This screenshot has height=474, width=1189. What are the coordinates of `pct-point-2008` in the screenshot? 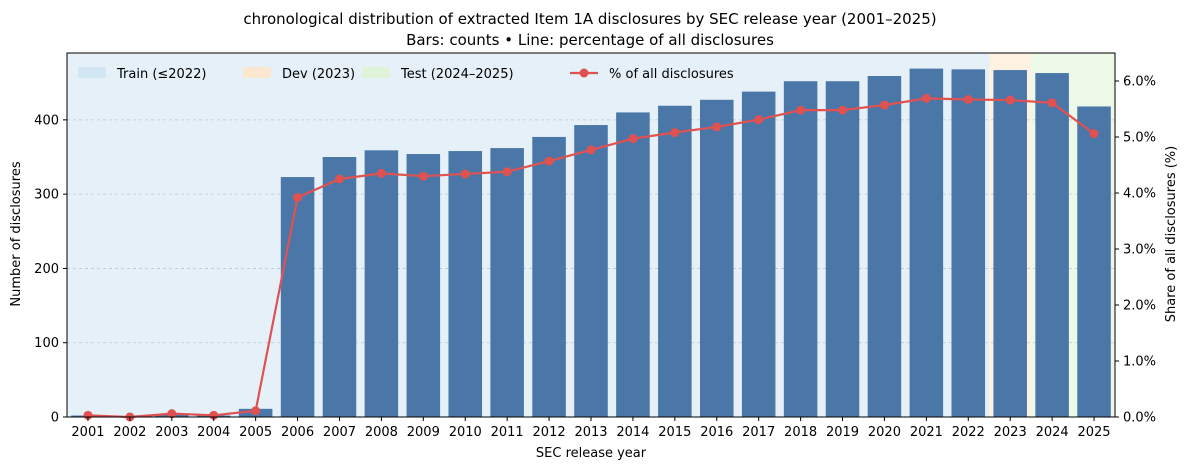 It's located at (381, 173).